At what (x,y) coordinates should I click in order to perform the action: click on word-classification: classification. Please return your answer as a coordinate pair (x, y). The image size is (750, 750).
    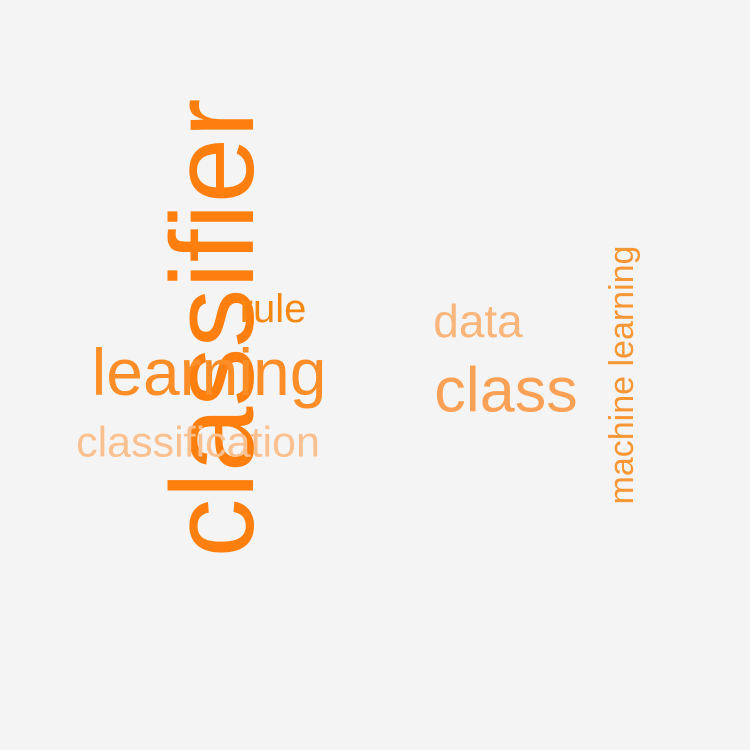
    Looking at the image, I should click on (198, 442).